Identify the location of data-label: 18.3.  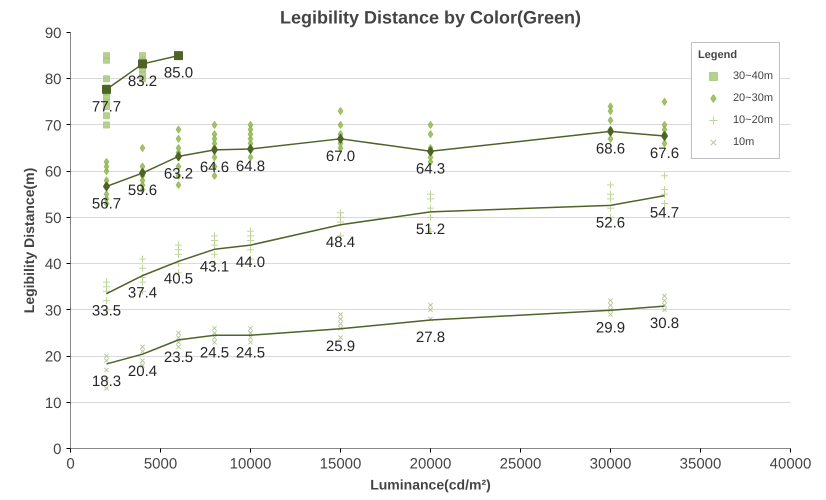
(107, 381).